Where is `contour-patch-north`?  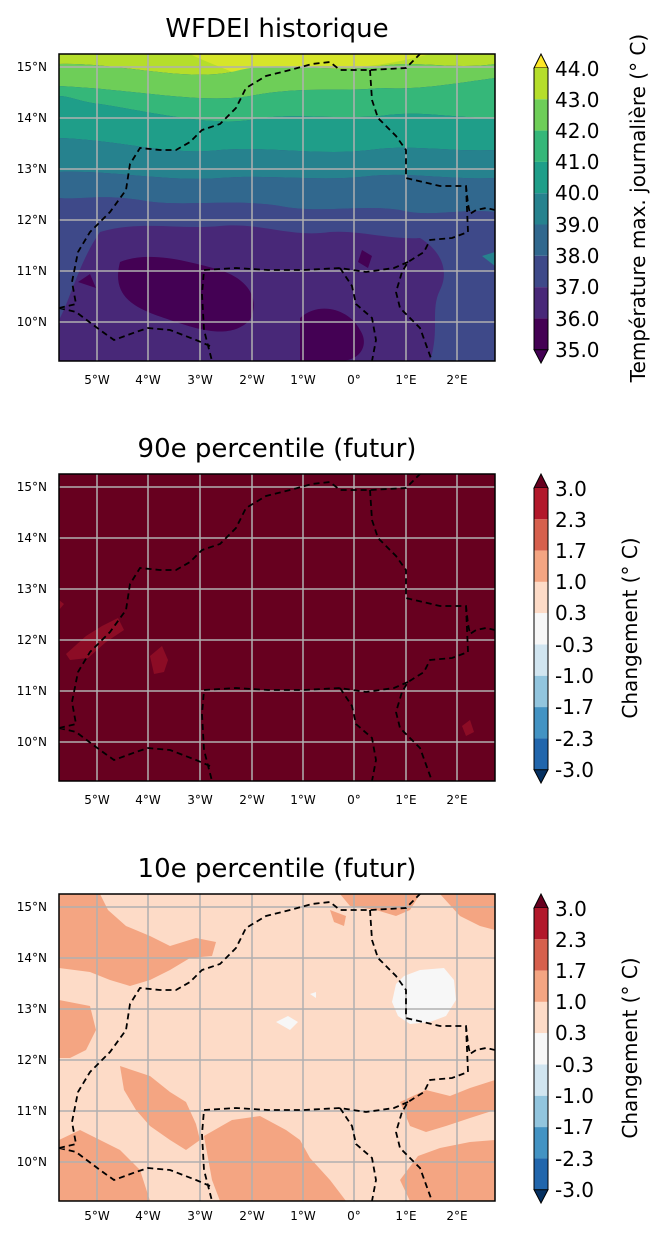
contour-patch-north is located at coordinates (380, 905).